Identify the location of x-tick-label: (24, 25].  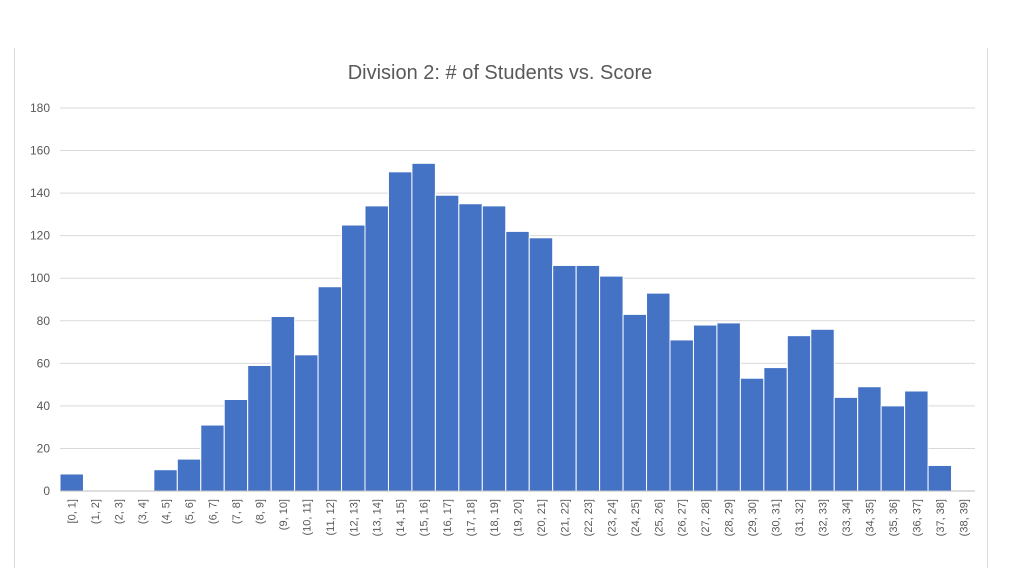
(636, 517).